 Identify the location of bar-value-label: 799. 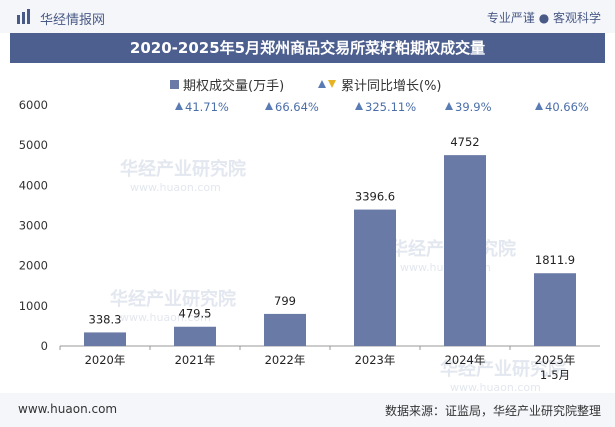
(285, 301).